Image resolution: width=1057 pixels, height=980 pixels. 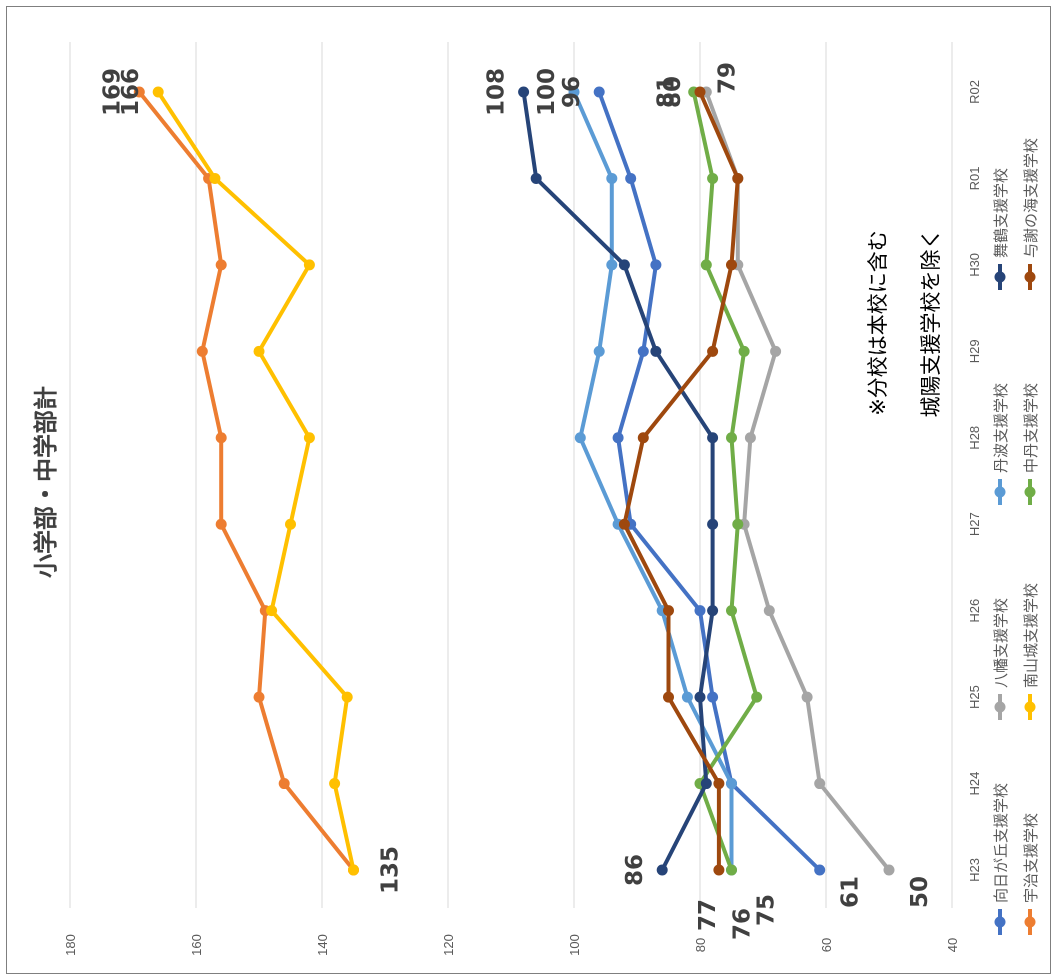 What do you see at coordinates (974, 784) in the screenshot?
I see `category-tick-label: H24` at bounding box center [974, 784].